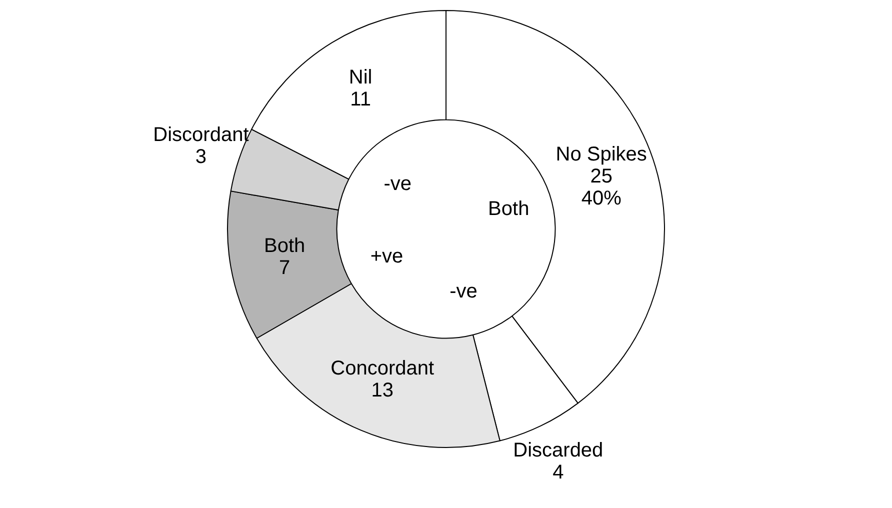 This screenshot has width=892, height=508. I want to click on slice-label: Discordant, so click(201, 135).